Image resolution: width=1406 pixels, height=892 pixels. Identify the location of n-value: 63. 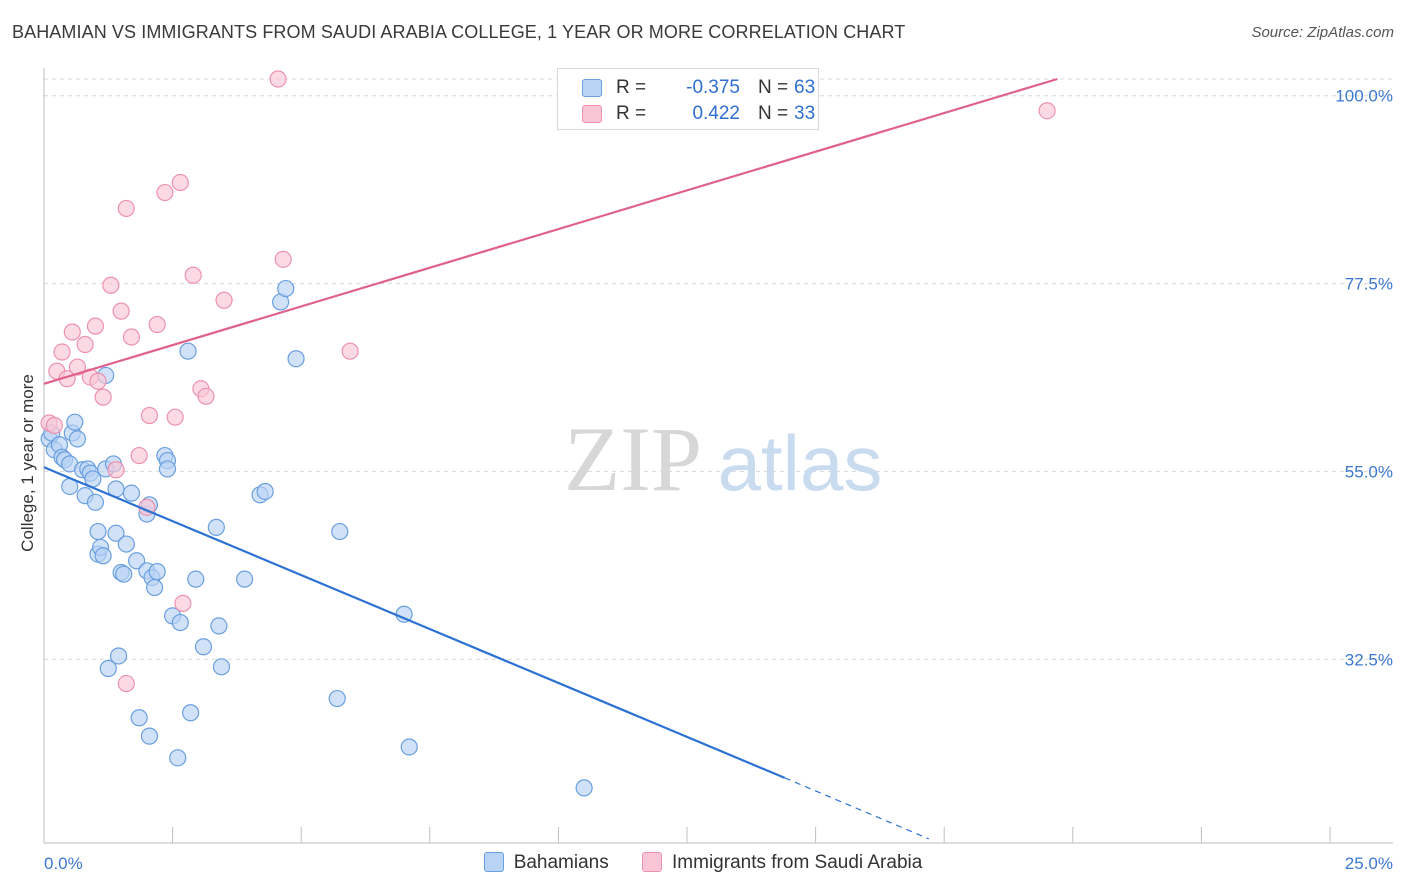
(805, 87).